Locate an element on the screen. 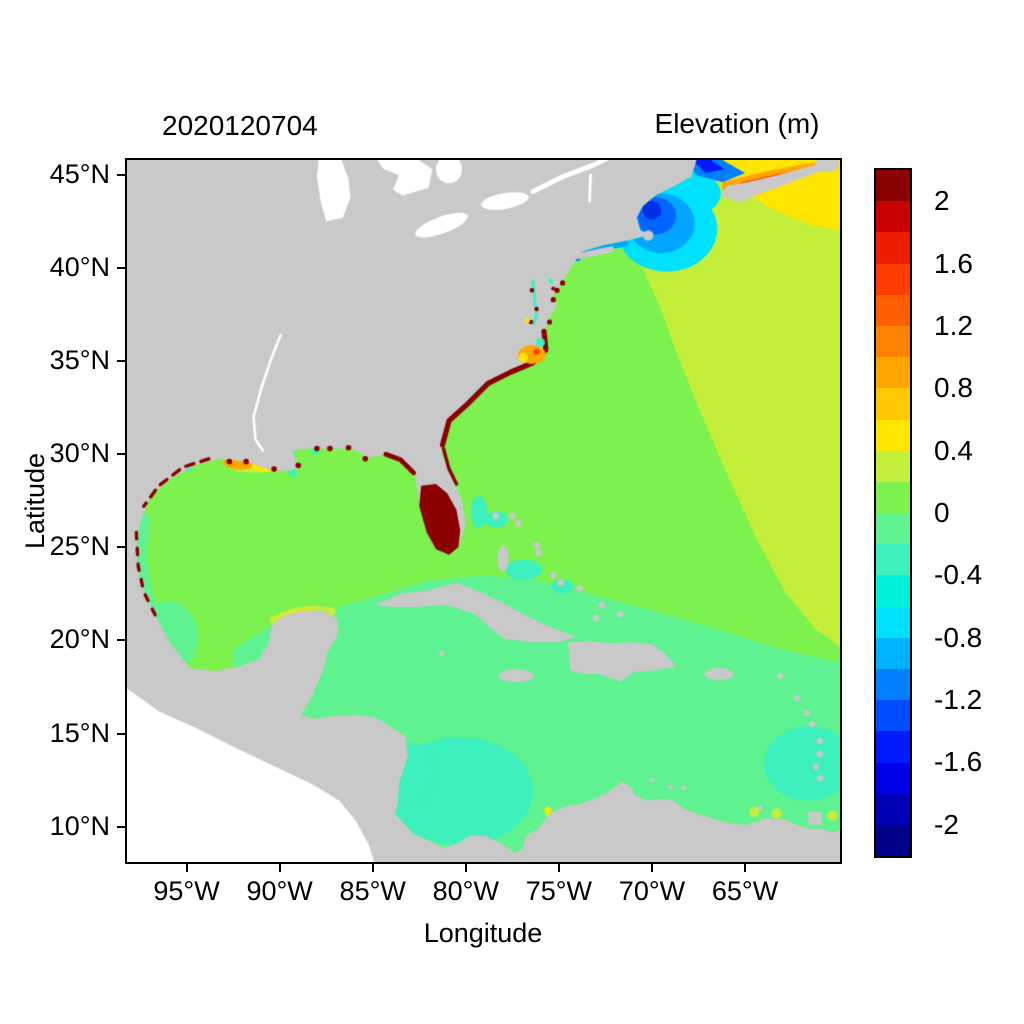 The height and width of the screenshot is (1024, 1024). x-tick-label: 65°W is located at coordinates (745, 891).